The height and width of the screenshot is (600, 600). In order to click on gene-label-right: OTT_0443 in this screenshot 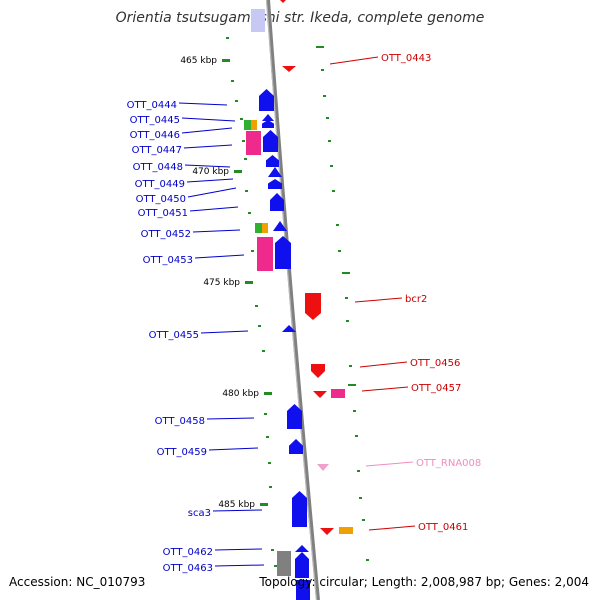, I will do `click(406, 58)`.